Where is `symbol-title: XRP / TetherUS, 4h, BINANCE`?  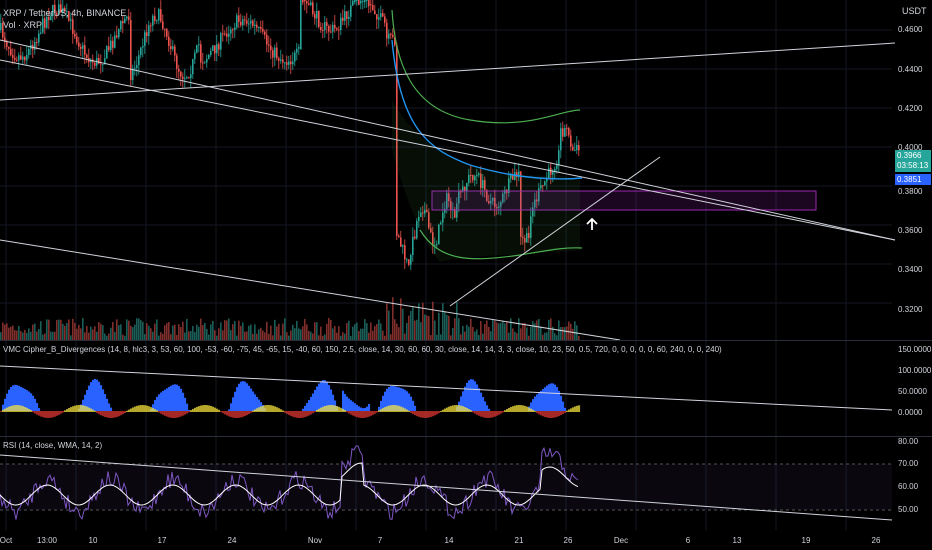
symbol-title: XRP / TetherUS, 4h, BINANCE is located at coordinates (65, 13).